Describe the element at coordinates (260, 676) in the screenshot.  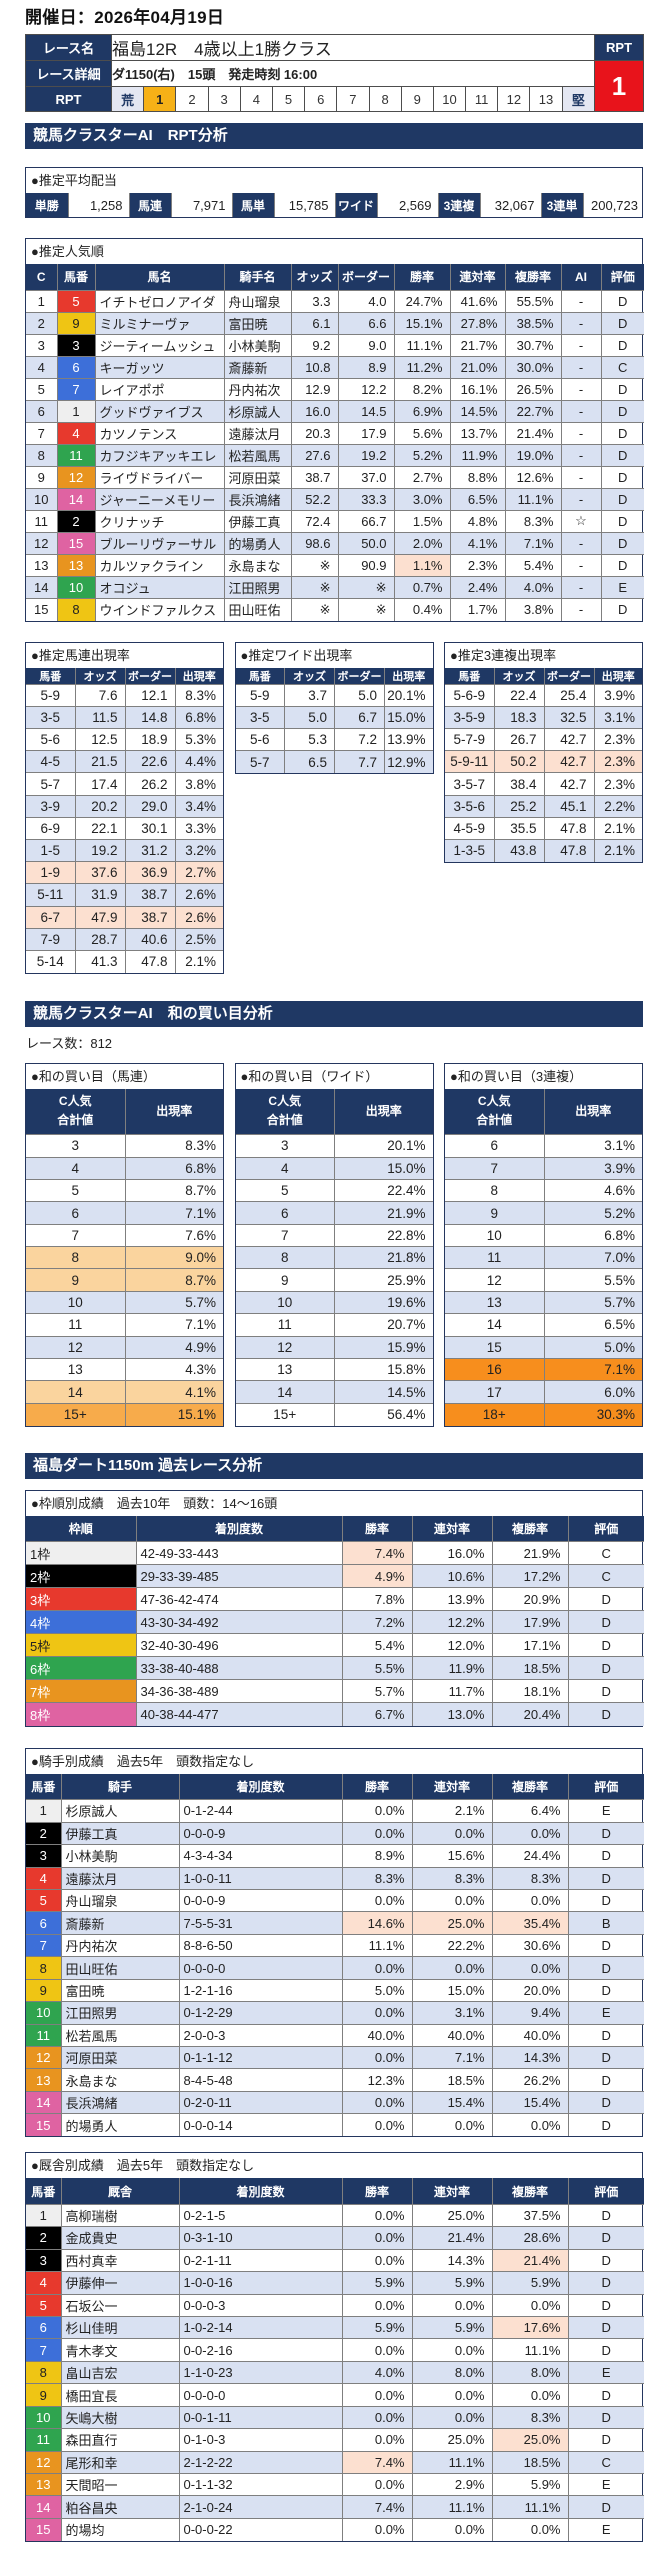
I see `column-header: 馬番` at that location.